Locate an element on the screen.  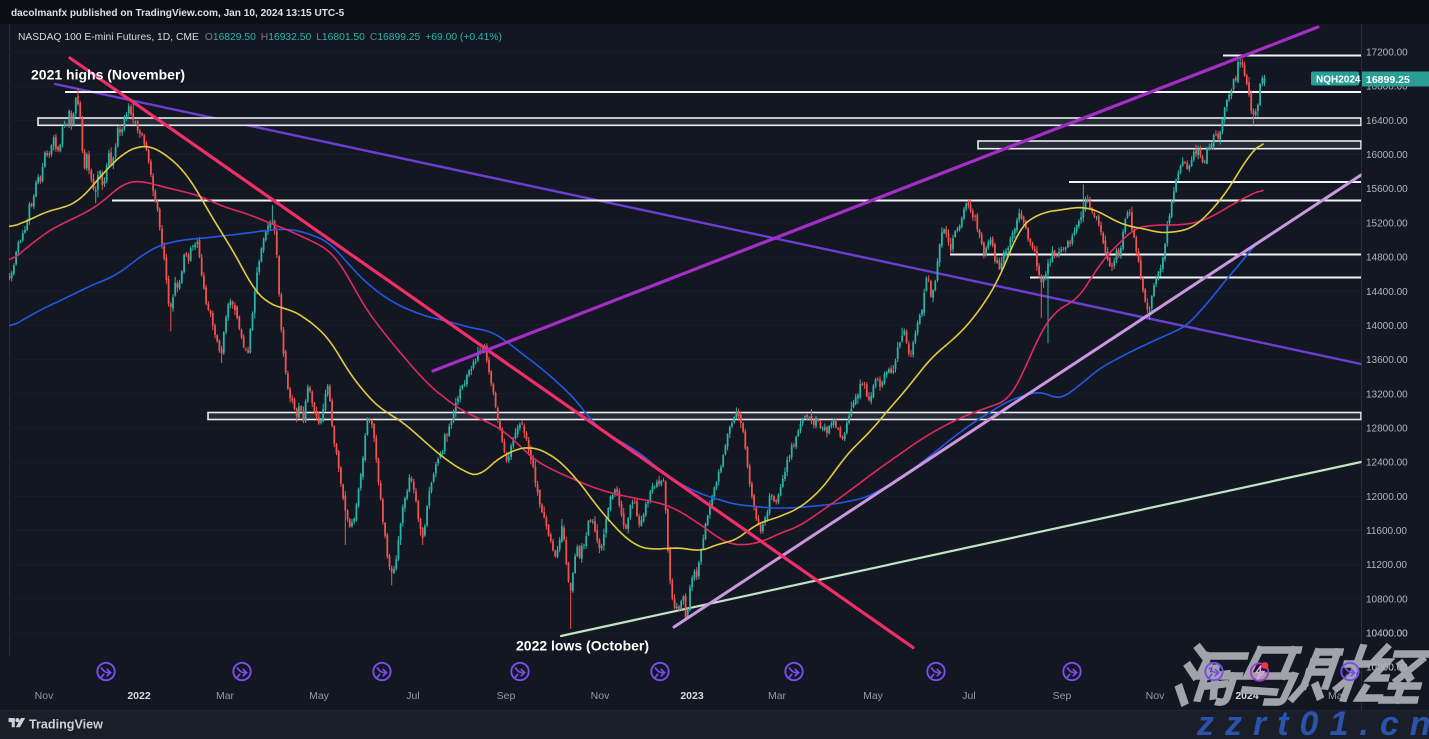
svg-text: 16400.00 is located at coordinates (1387, 121).